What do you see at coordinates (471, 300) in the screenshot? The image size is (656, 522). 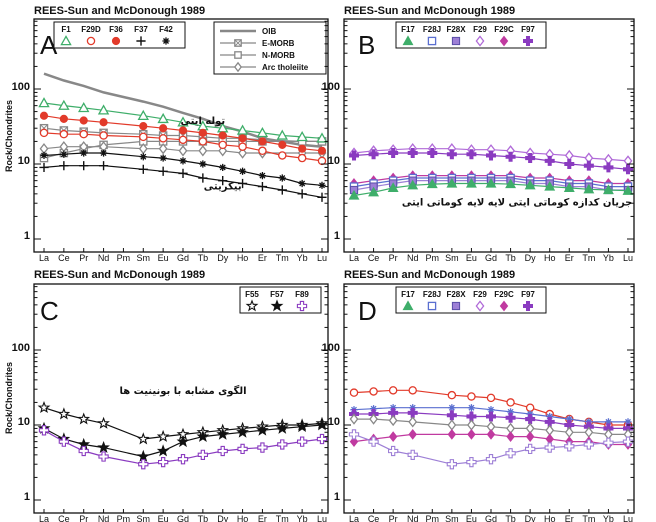 I see `sample-legend: F17 F28J F28X F29 F29C F97` at bounding box center [471, 300].